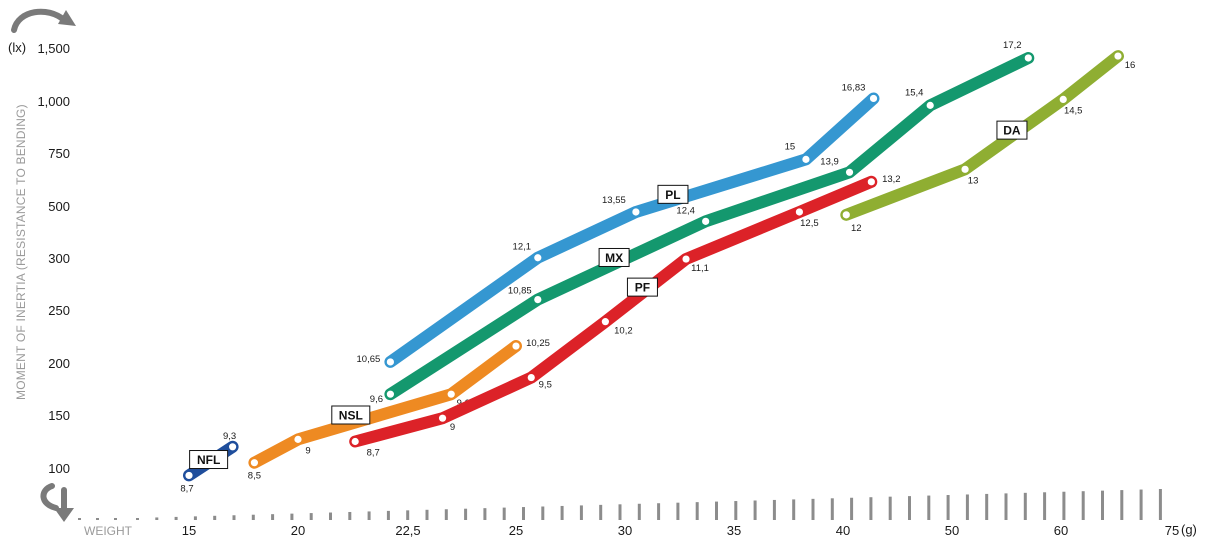  What do you see at coordinates (614, 200) in the screenshot?
I see `data-label: 13,55` at bounding box center [614, 200].